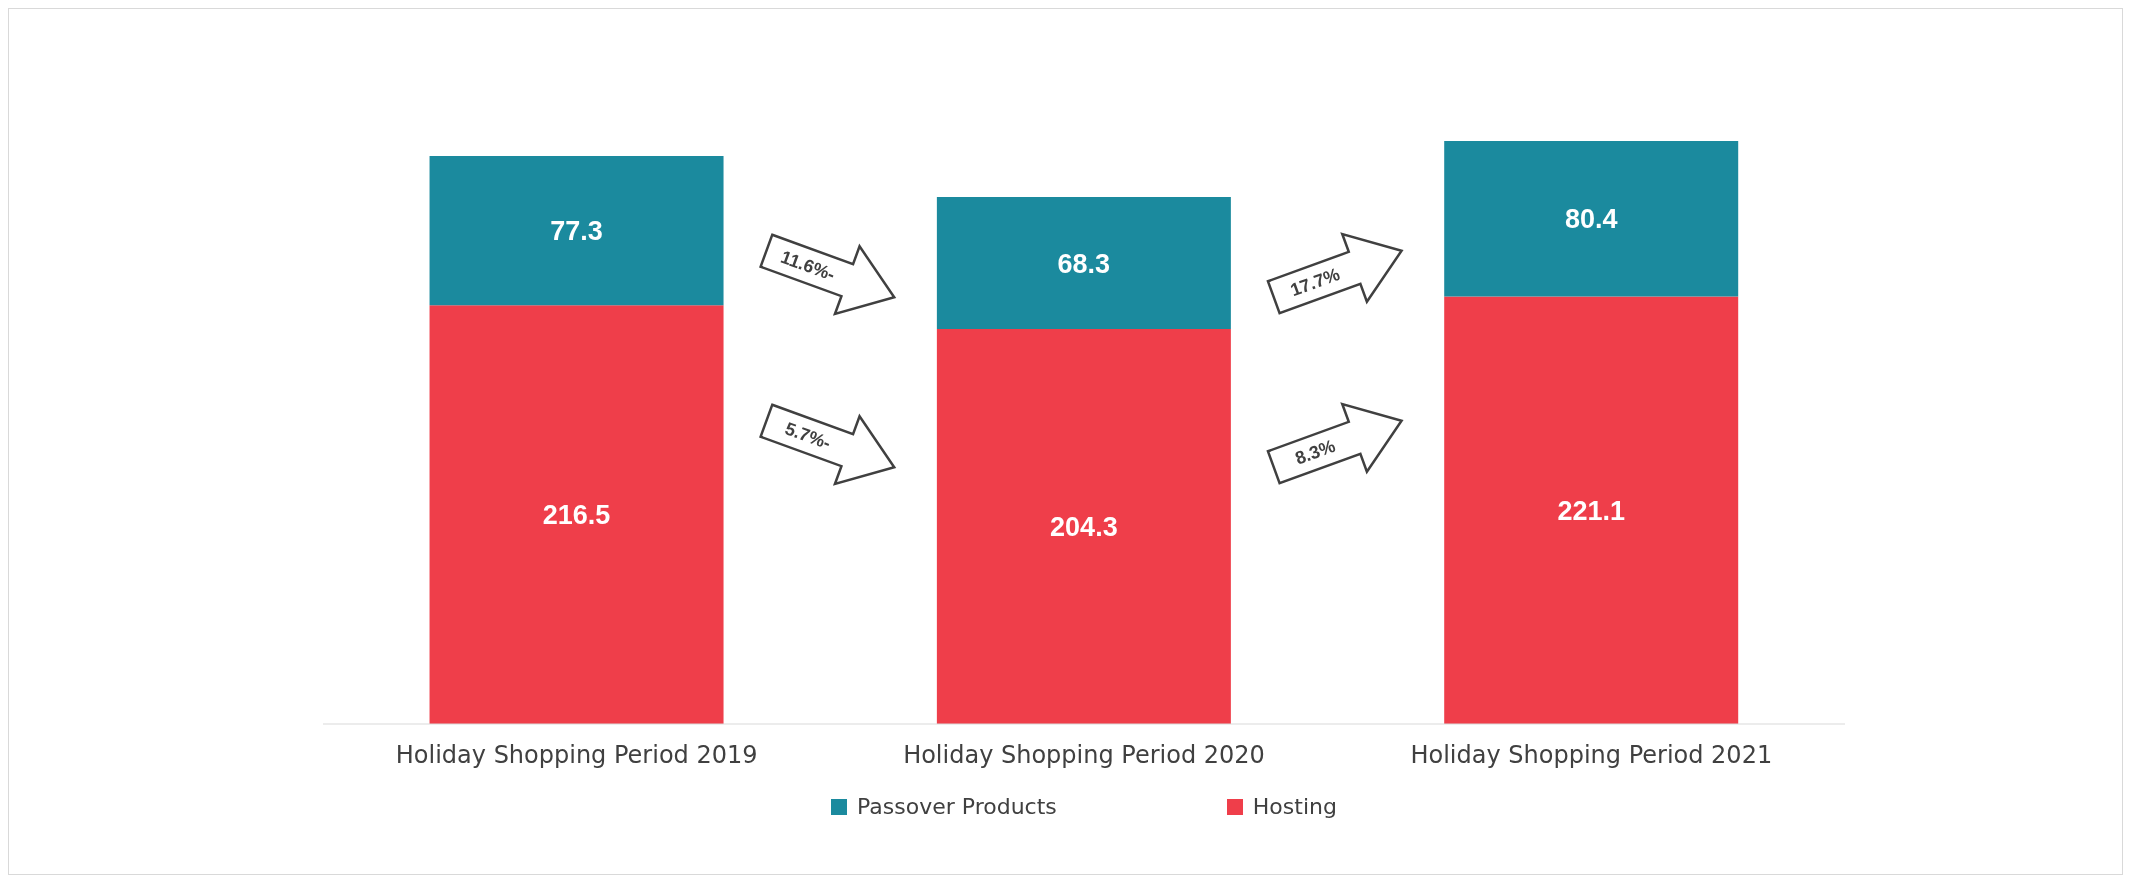 Image resolution: width=2129 pixels, height=881 pixels. What do you see at coordinates (1294, 806) in the screenshot?
I see `legend-label: Hosting` at bounding box center [1294, 806].